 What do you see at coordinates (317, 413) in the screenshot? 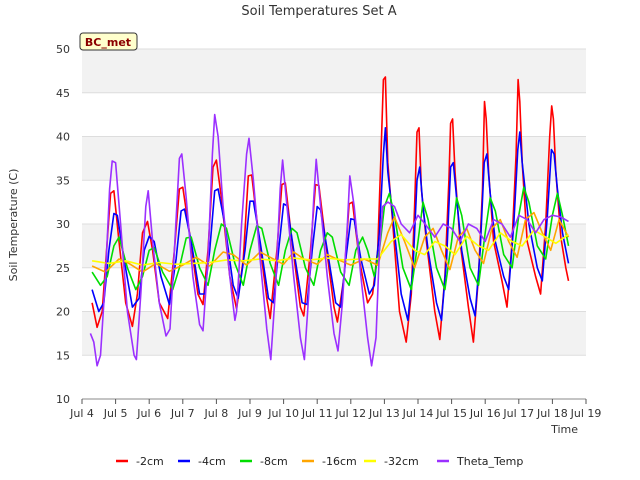
I see `x-tick-label: Jul 11` at bounding box center [317, 413].